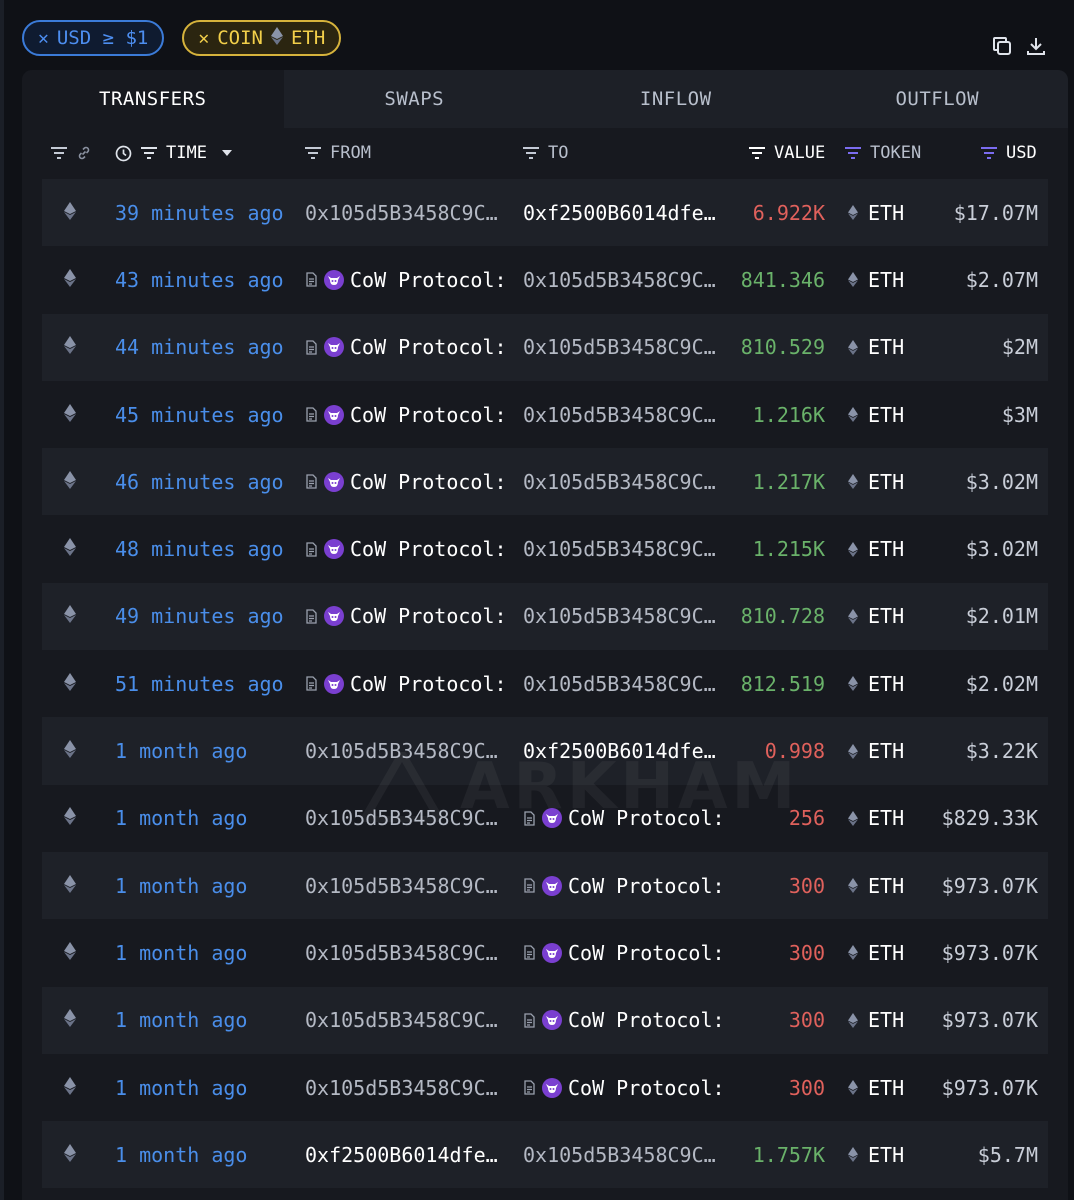 This screenshot has width=1074, height=1200. I want to click on time-cell: 43 minutes ago, so click(205, 279).